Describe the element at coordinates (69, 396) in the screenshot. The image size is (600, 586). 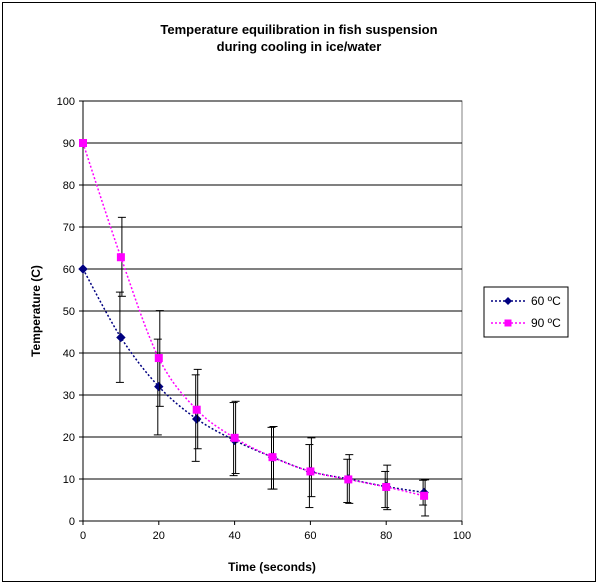
I see `y-tick-label: 30` at that location.